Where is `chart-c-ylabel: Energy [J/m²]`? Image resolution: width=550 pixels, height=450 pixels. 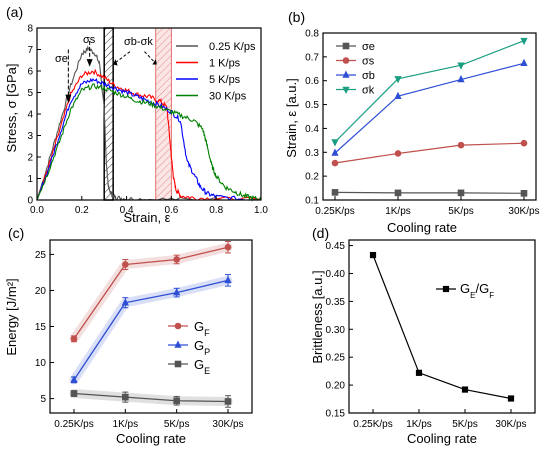
chart-c-ylabel: Energy [J/m²] is located at coordinates (11, 316).